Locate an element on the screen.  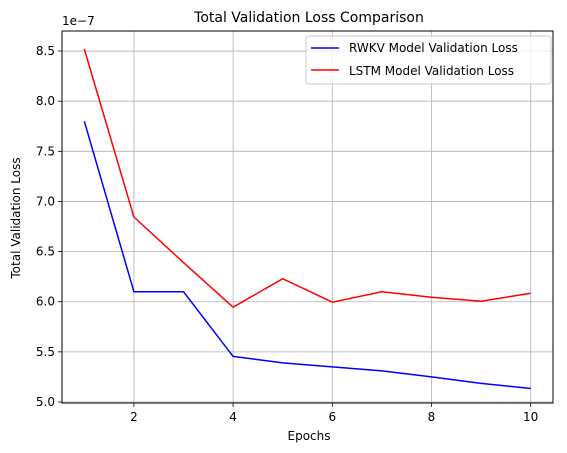
y-tick-label: 5.5 is located at coordinates (45, 352).